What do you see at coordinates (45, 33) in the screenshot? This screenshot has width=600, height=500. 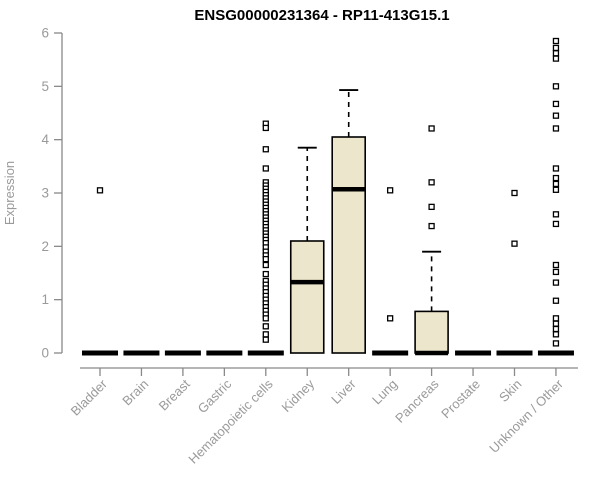 I see `y-tick-label: 6` at bounding box center [45, 33].